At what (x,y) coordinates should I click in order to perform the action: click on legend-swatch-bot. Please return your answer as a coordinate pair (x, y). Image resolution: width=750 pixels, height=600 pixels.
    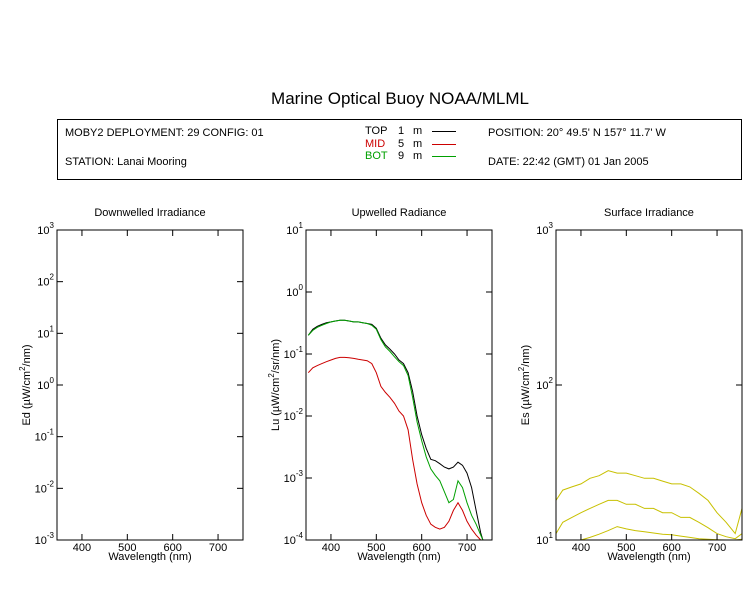
    Looking at the image, I should click on (444, 156).